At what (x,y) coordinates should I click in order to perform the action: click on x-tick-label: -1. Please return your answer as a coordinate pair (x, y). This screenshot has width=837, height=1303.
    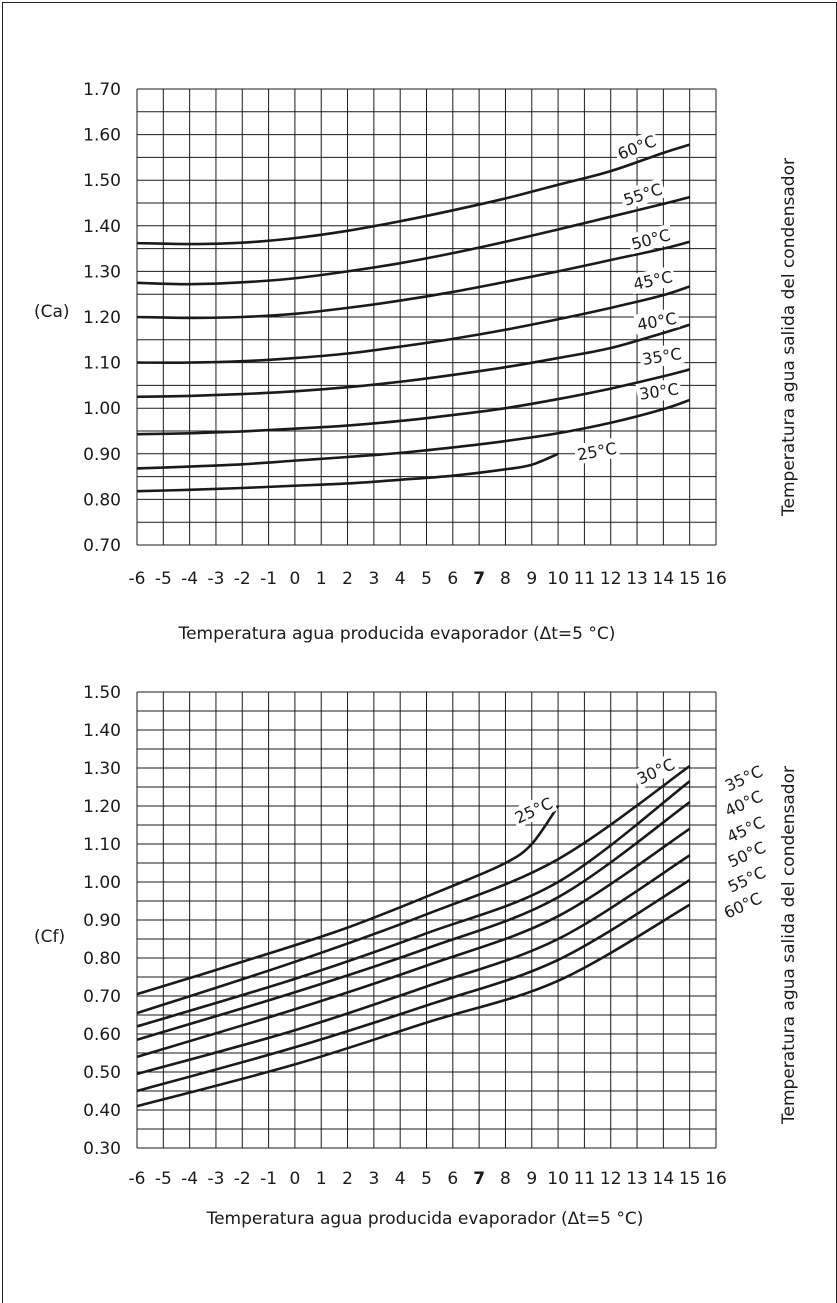
    Looking at the image, I should click on (268, 579).